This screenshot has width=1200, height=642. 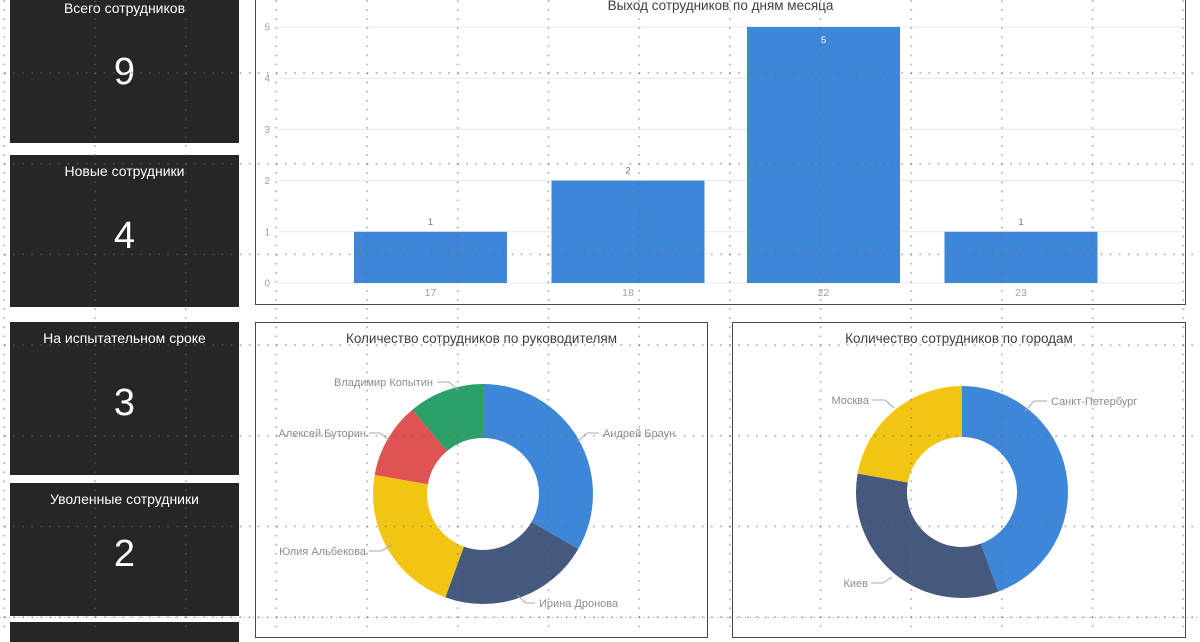 I want to click on y-axis-tick-label: 2, so click(x=267, y=181).